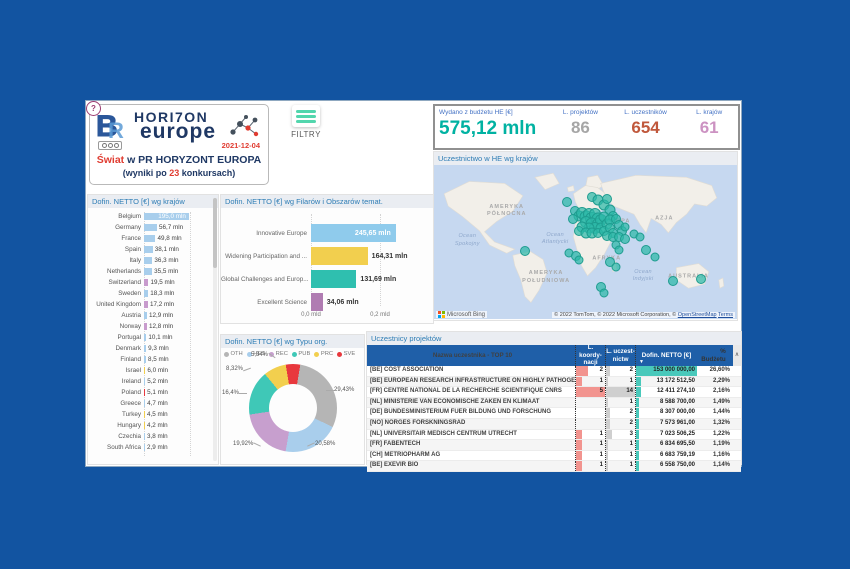 The height and width of the screenshot is (569, 850). I want to click on terms-link: Terms, so click(725, 315).